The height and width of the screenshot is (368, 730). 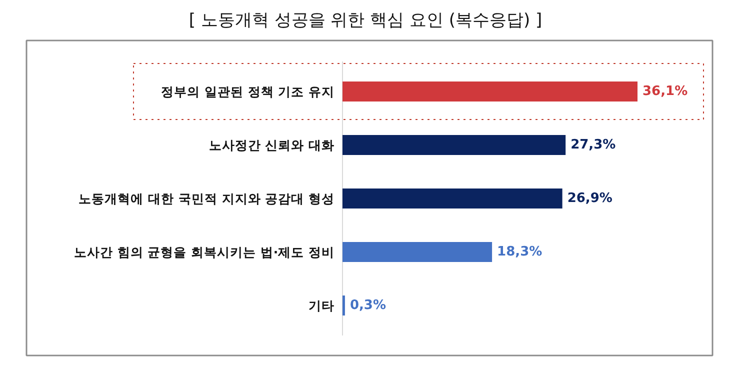 I want to click on y-tick-label: 정부의 일관된 정책 기조 유지, so click(x=248, y=91).